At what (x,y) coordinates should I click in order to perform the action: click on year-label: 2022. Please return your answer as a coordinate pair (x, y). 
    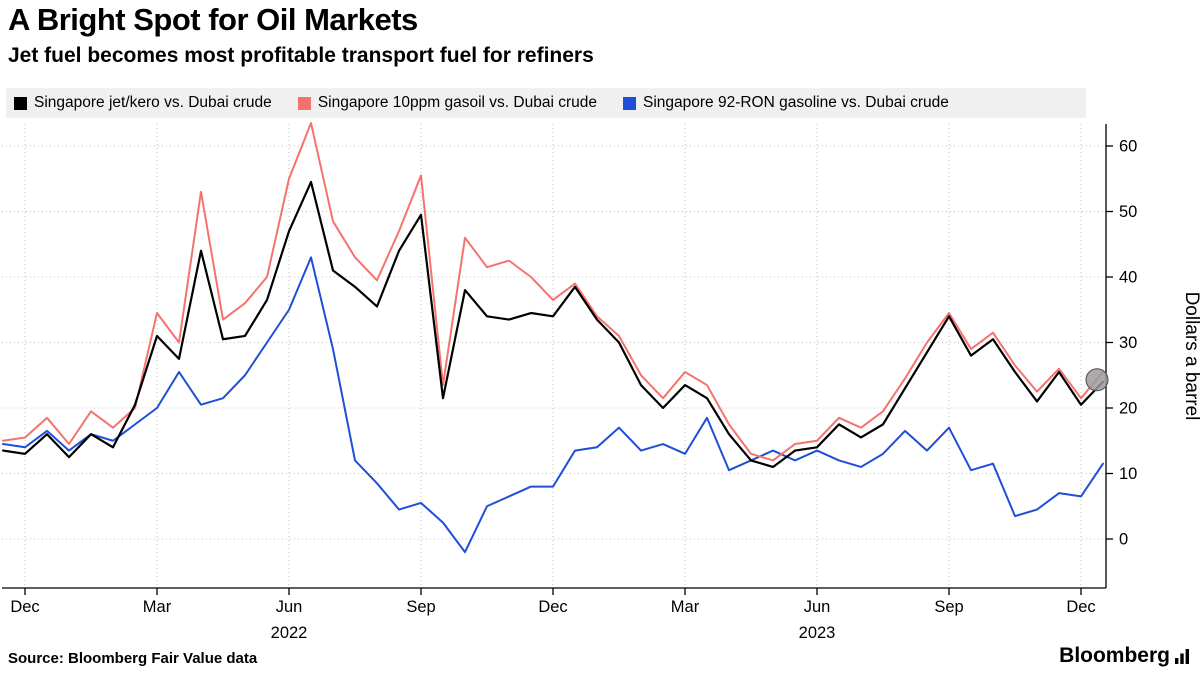
    Looking at the image, I should click on (289, 633).